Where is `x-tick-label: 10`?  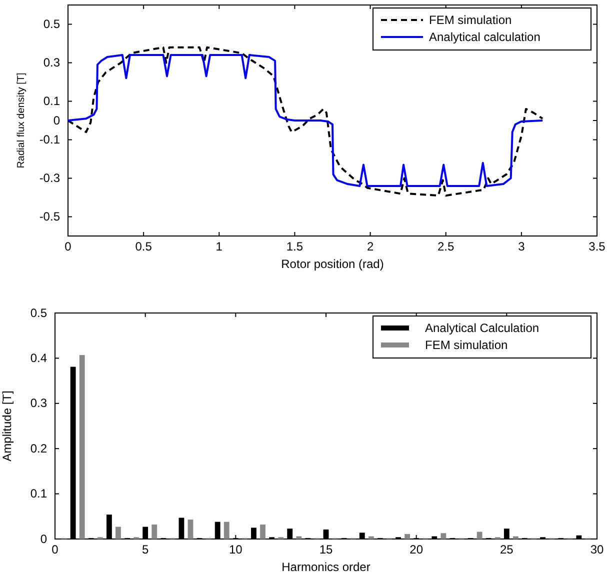
x-tick-label: 10 is located at coordinates (235, 549).